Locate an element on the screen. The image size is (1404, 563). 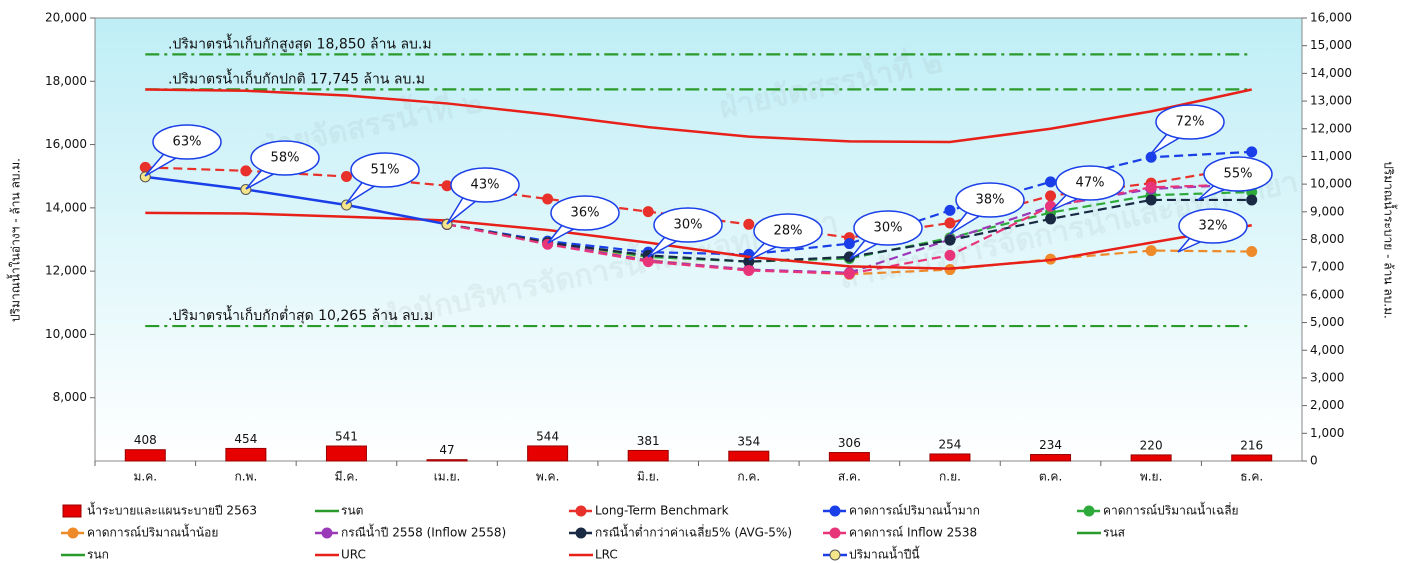
legend-item: กรณีน้ำต่ำกว่าค่าเฉลี่ย5% (AVG-5%) is located at coordinates (680, 532).